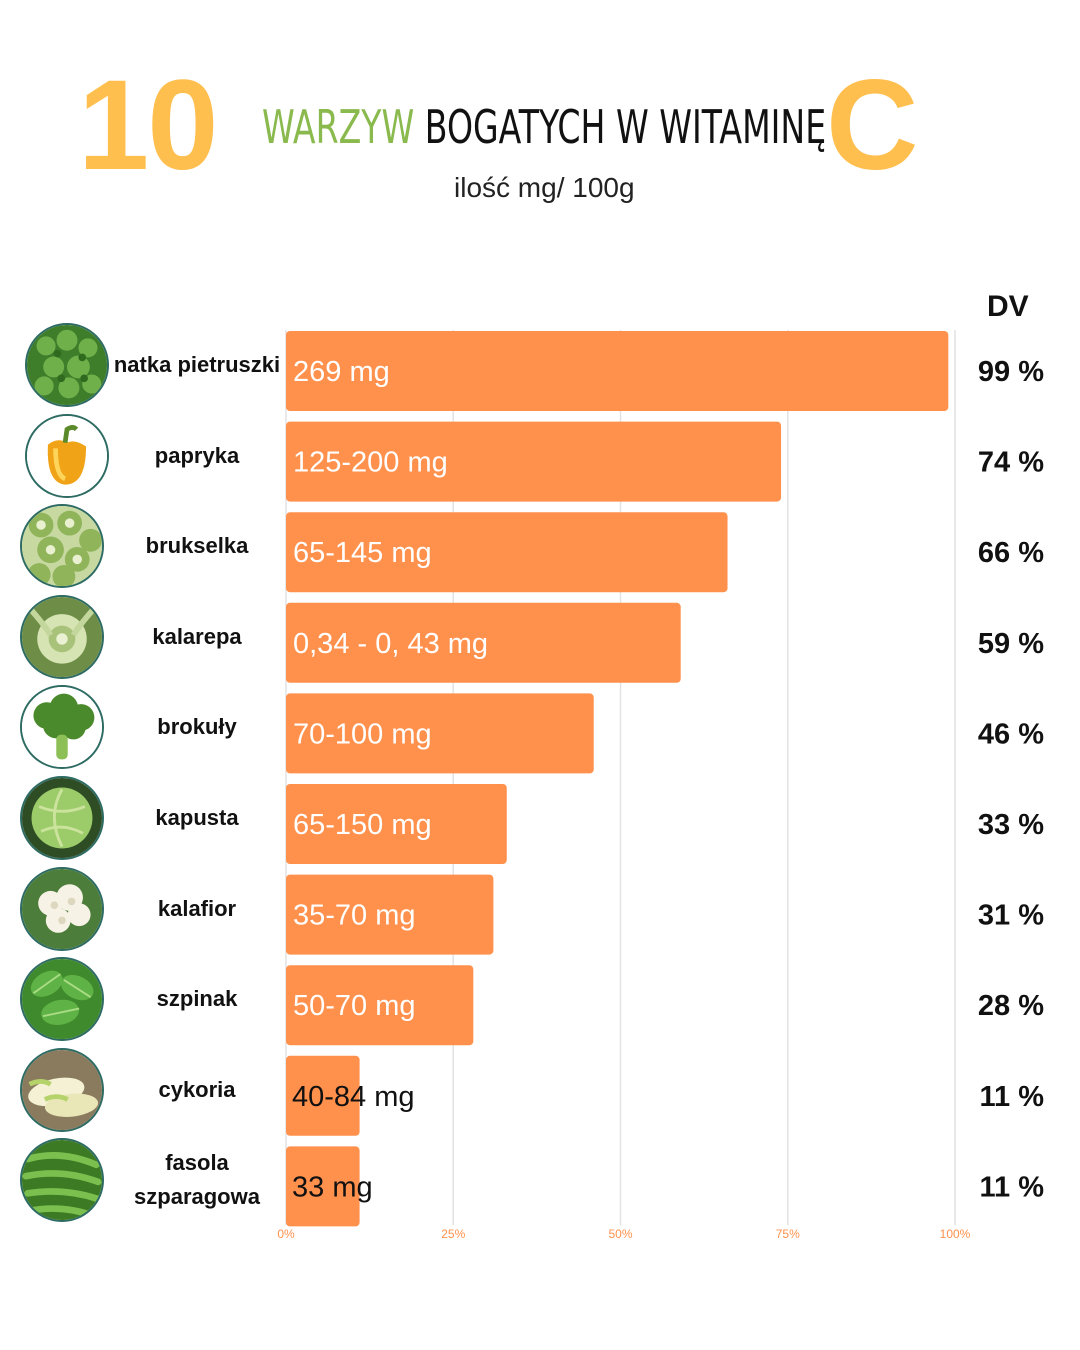 The height and width of the screenshot is (1350, 1080). I want to click on category-label: fasola szparagowa, so click(197, 1180).